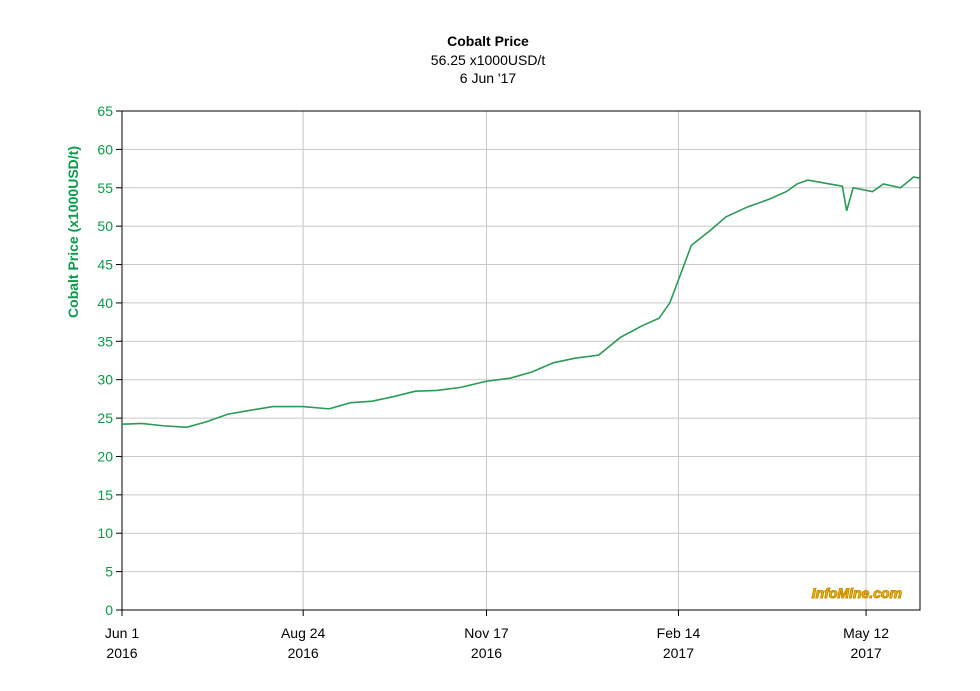 The image size is (980, 691). What do you see at coordinates (105, 303) in the screenshot?
I see `y-tick-label: 40` at bounding box center [105, 303].